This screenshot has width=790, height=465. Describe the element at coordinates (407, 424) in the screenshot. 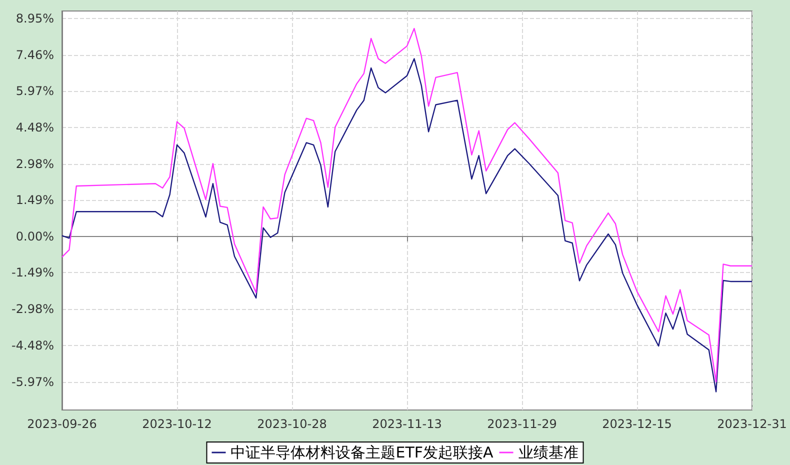

I see `x-tick-label: 2023-11-13` at that location.